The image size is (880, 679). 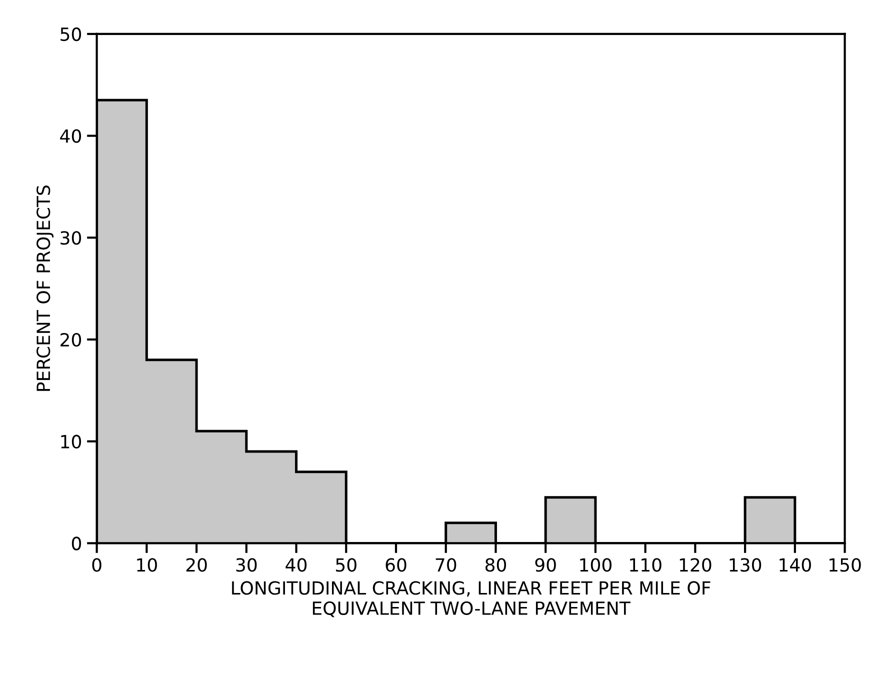 I want to click on x-tick-label: 60, so click(x=396, y=565).